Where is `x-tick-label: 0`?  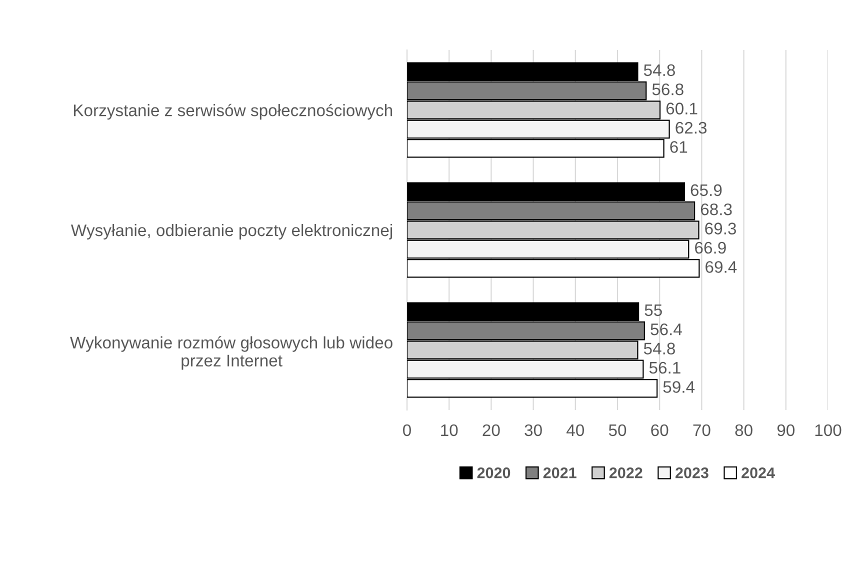
x-tick-label: 0 is located at coordinates (407, 430).